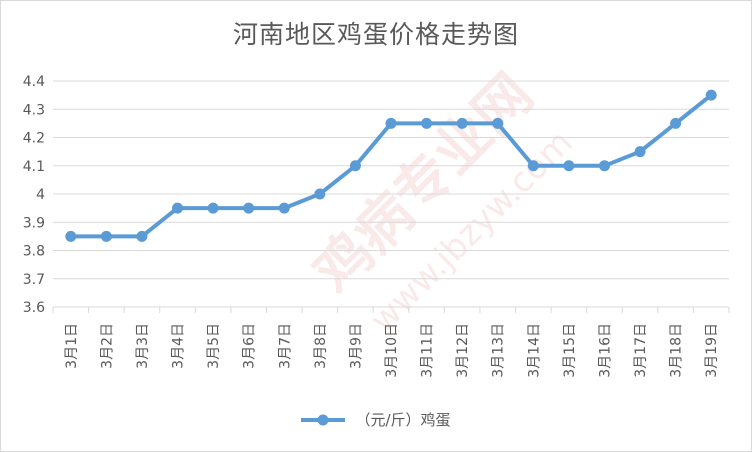 Image resolution: width=752 pixels, height=452 pixels. What do you see at coordinates (214, 346) in the screenshot?
I see `x-tick-label: 3月5日` at bounding box center [214, 346].